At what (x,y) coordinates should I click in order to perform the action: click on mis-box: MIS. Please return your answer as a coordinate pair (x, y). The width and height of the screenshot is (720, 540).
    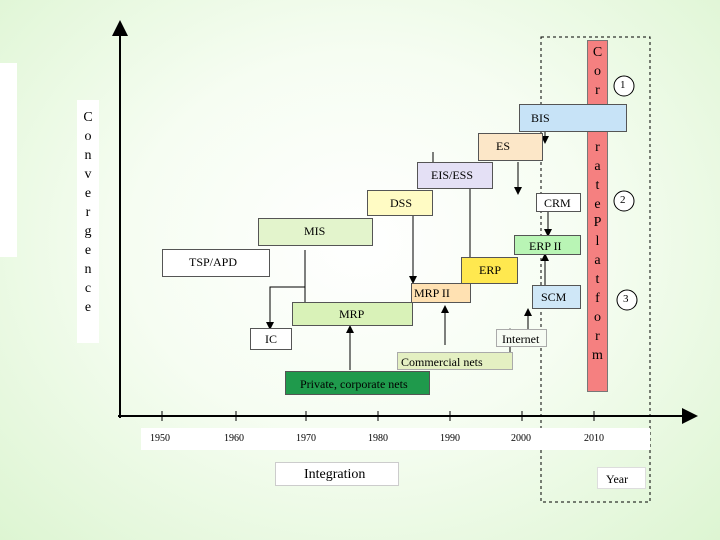
    Looking at the image, I should click on (315, 232).